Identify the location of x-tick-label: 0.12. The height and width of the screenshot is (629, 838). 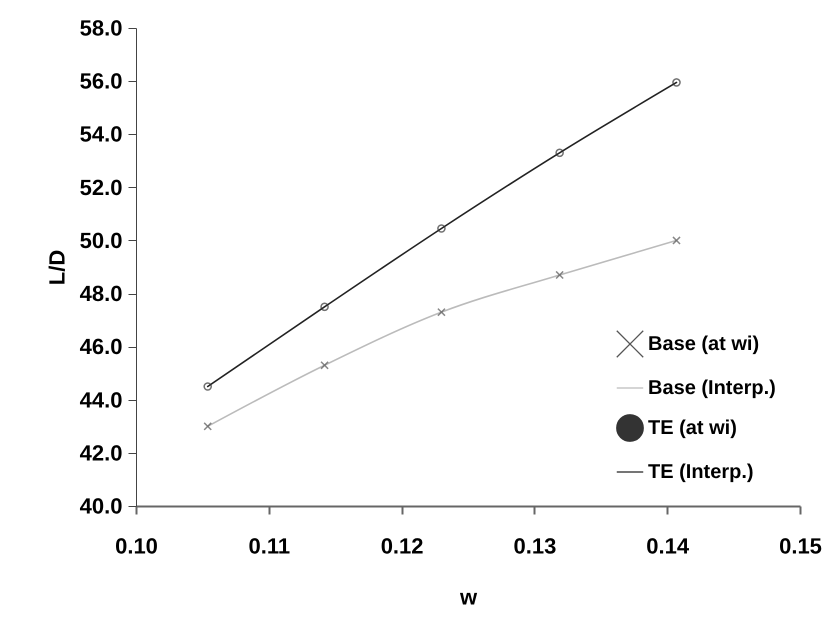
(402, 546).